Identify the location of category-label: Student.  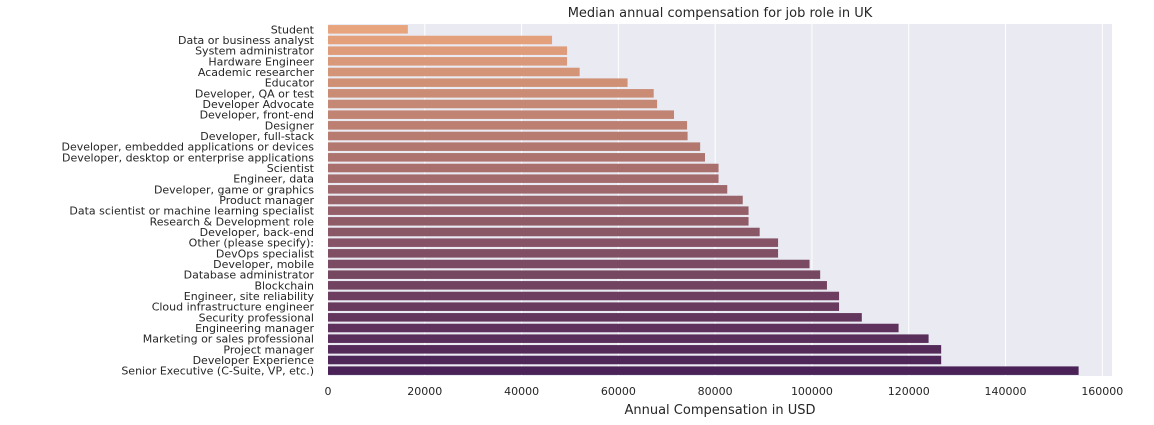
(293, 29).